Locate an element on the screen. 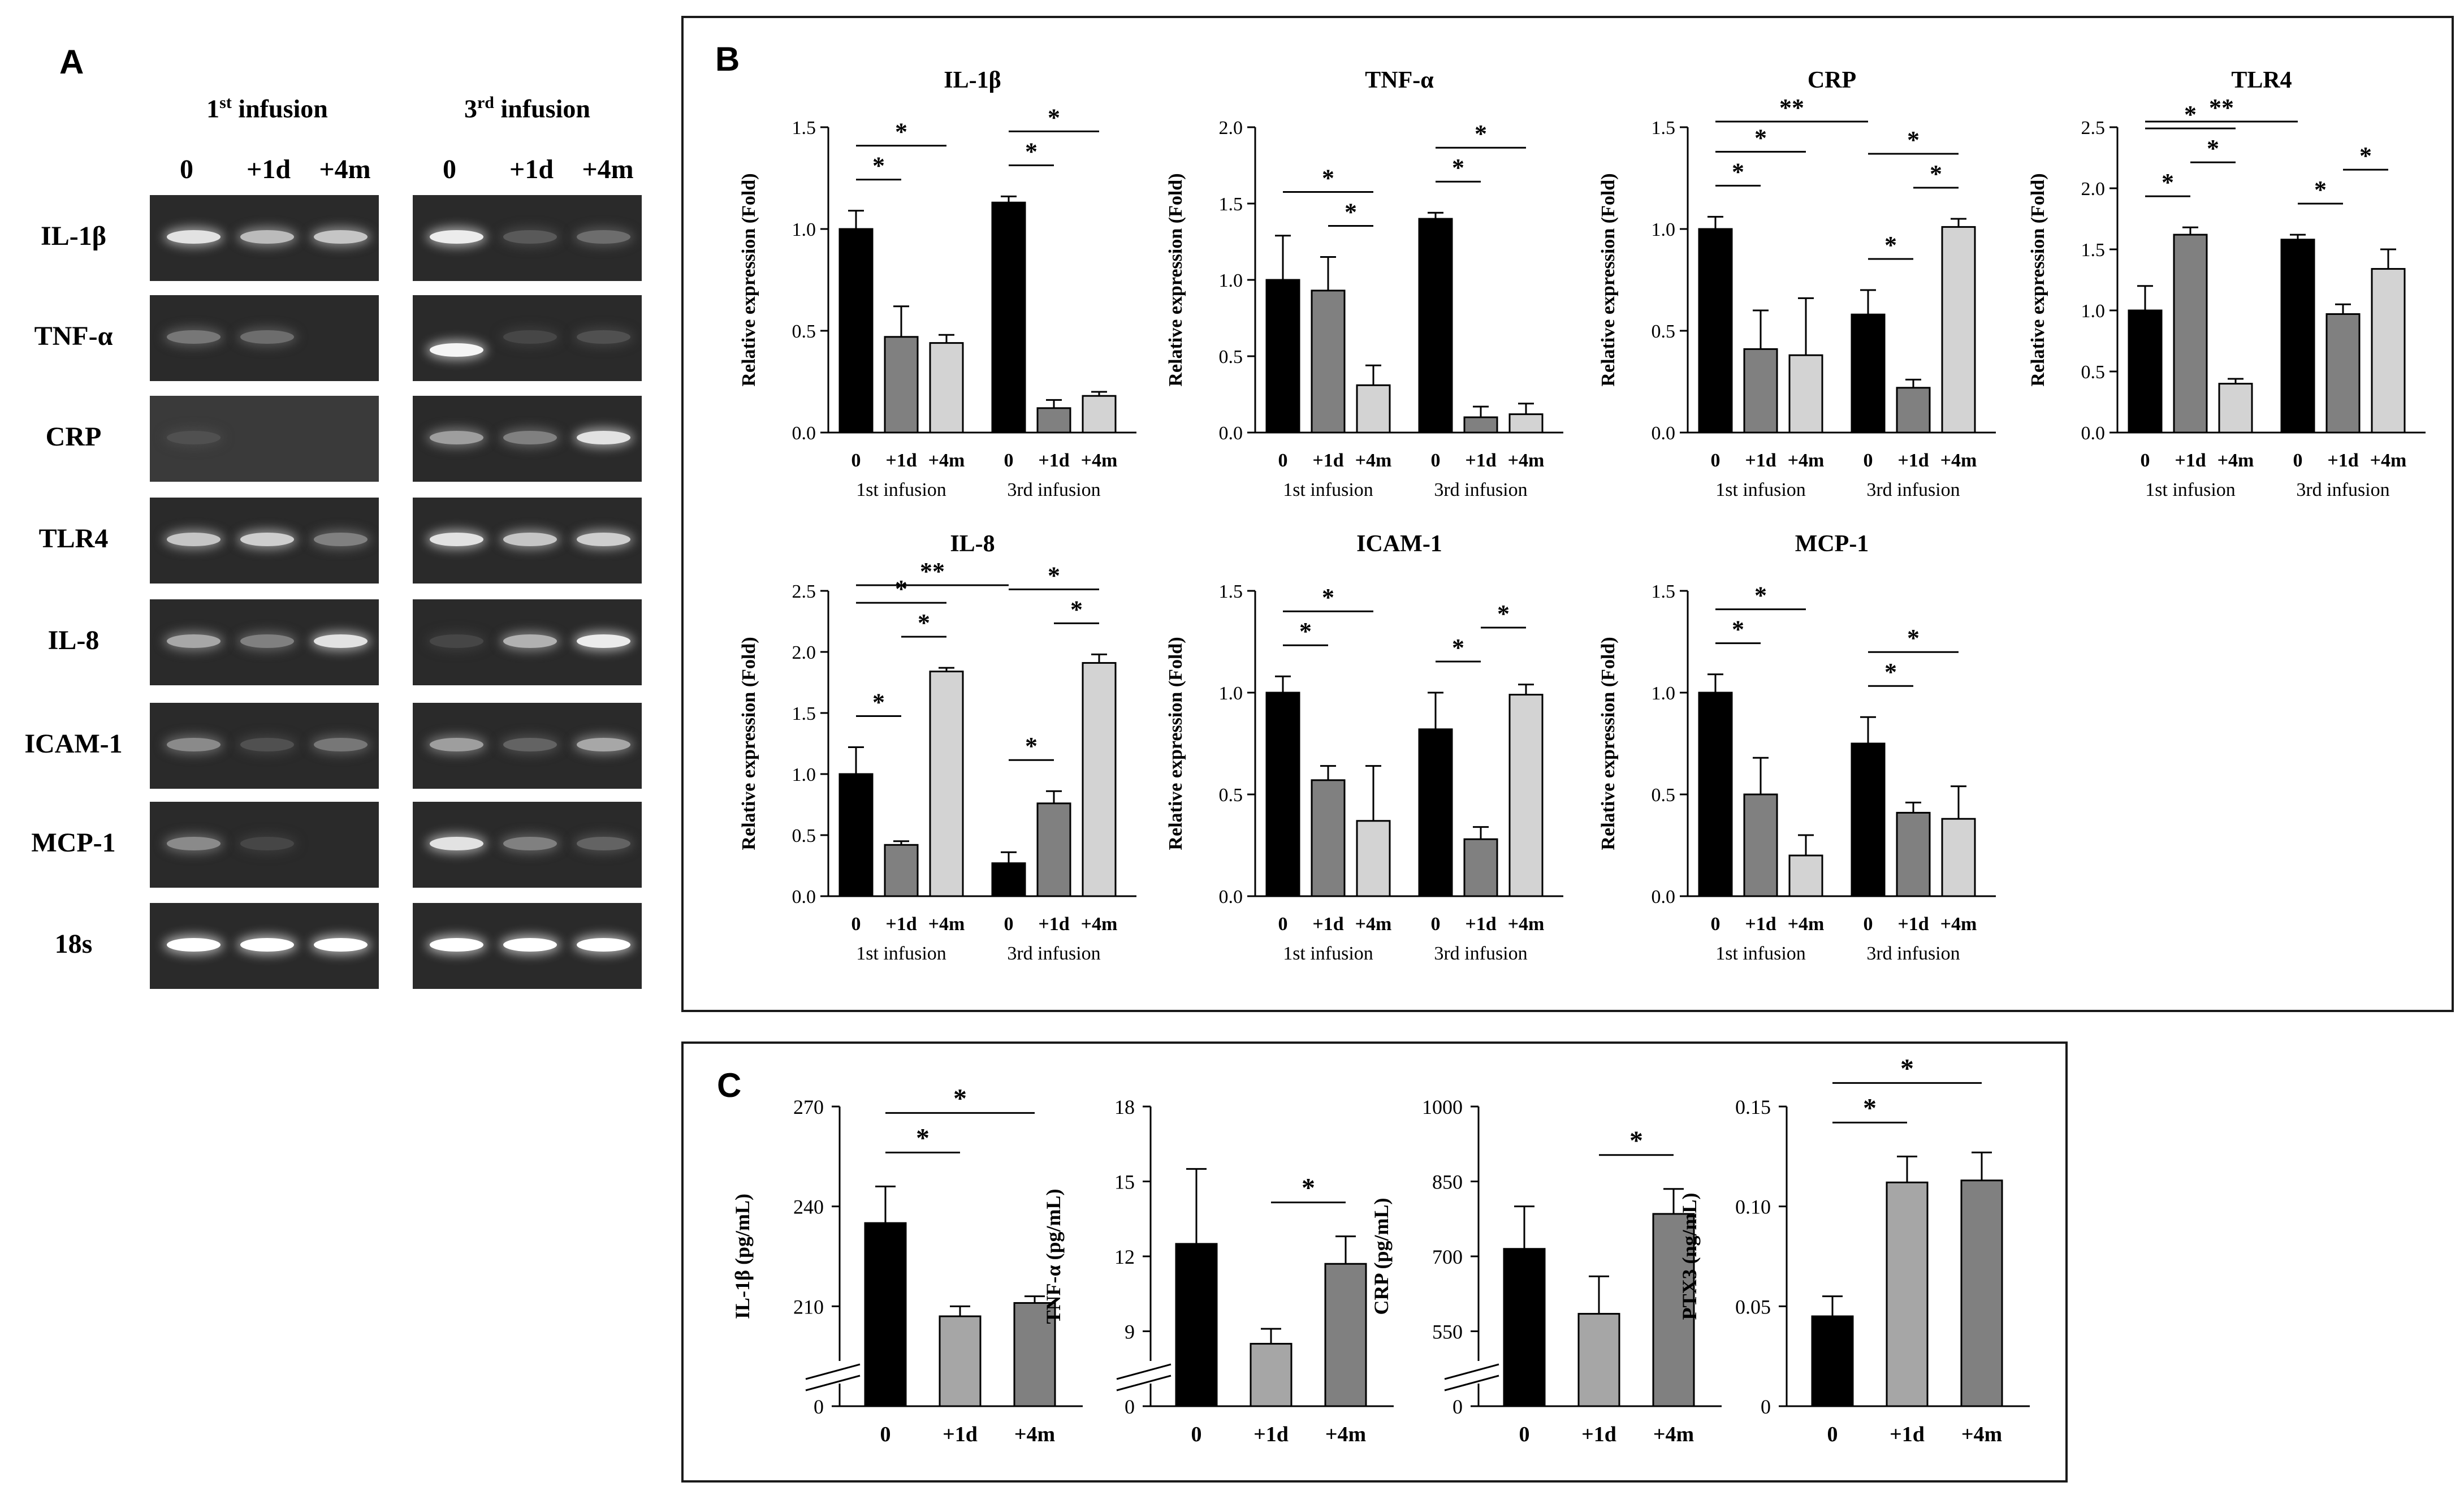 The height and width of the screenshot is (1491, 2464). chart-title: IL-8 is located at coordinates (972, 544).